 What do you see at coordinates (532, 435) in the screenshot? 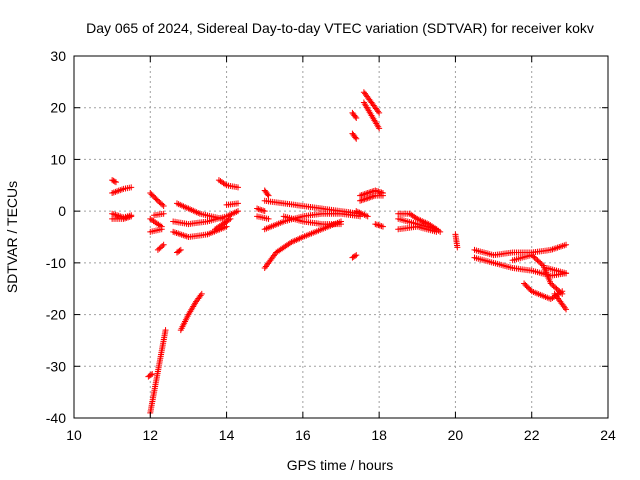
I see `x-tick-label: 22` at bounding box center [532, 435].